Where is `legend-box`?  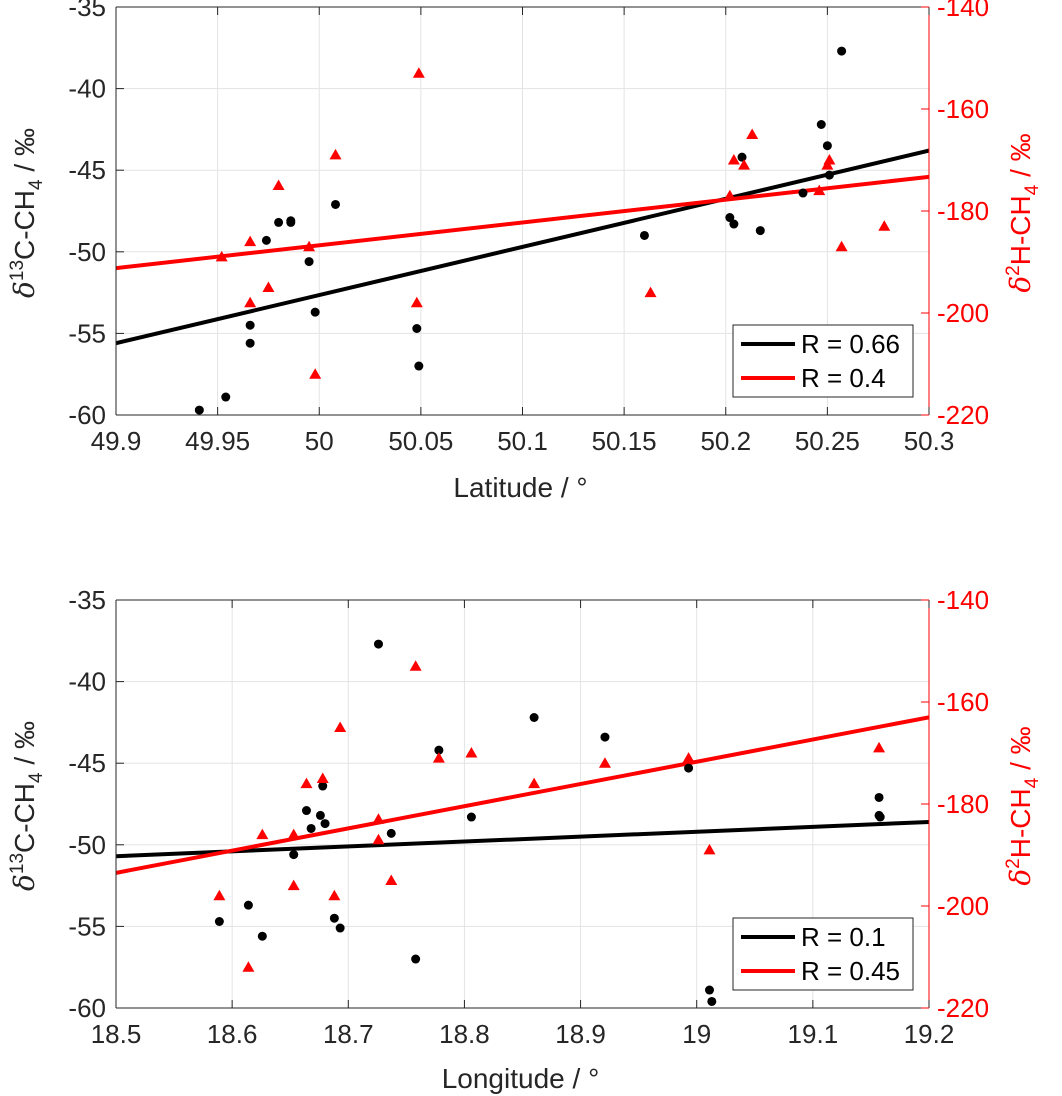 legend-box is located at coordinates (823, 361).